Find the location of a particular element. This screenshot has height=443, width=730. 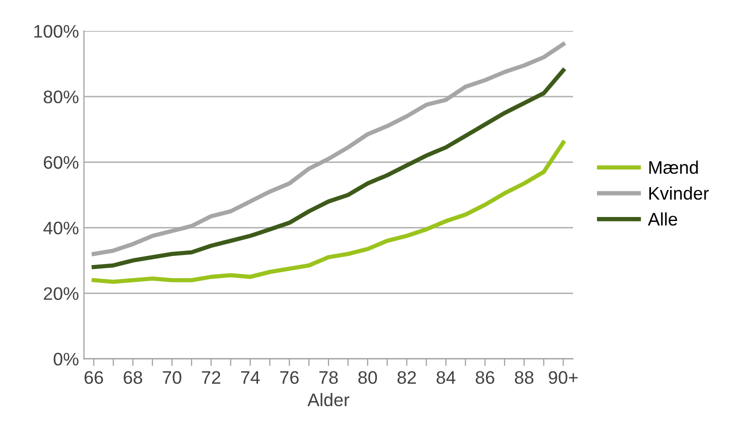

x-tick-label: 88 is located at coordinates (524, 377).